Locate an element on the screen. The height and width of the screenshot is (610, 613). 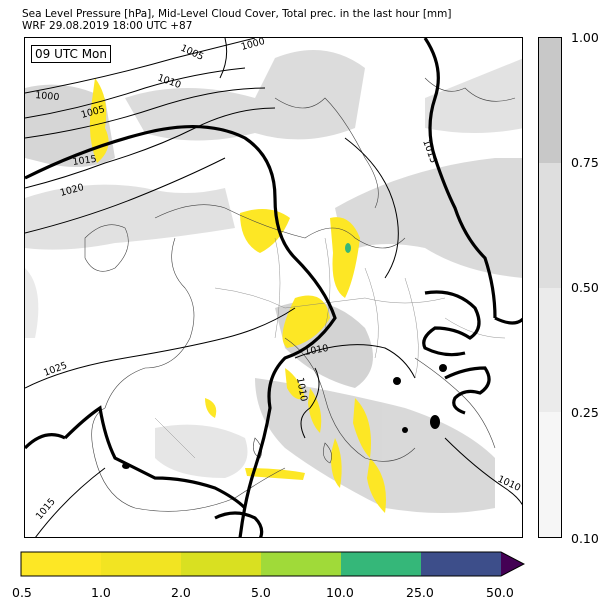
cloud-tick-label: 1.00 is located at coordinates (585, 37).